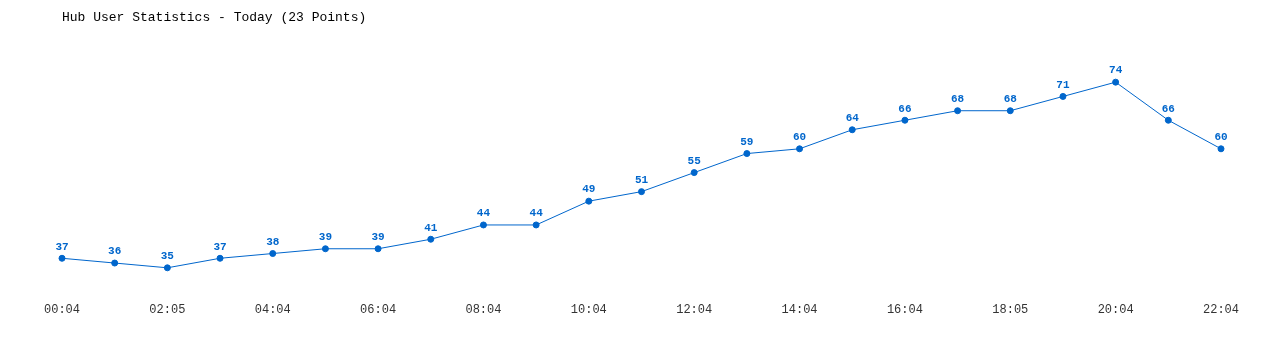  Describe the element at coordinates (904, 309) in the screenshot. I see `x-tick-label: 16:04` at that location.